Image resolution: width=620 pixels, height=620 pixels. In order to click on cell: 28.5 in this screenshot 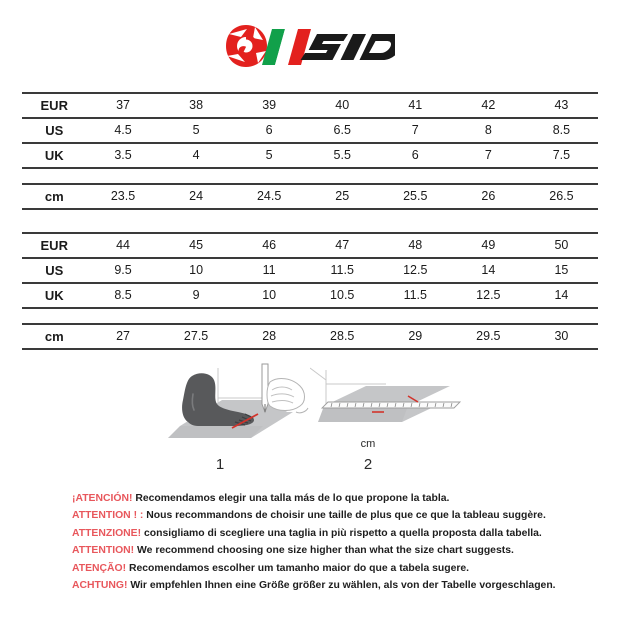, I will do `click(342, 336)`.